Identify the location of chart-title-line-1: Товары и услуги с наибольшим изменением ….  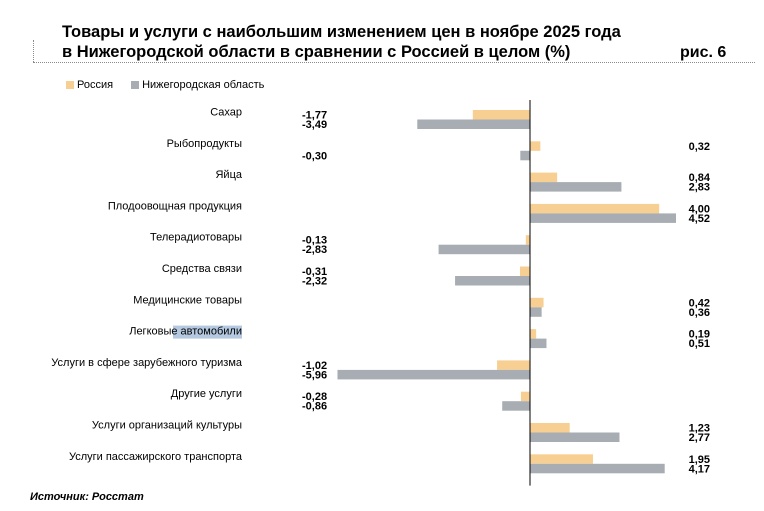
(341, 32).